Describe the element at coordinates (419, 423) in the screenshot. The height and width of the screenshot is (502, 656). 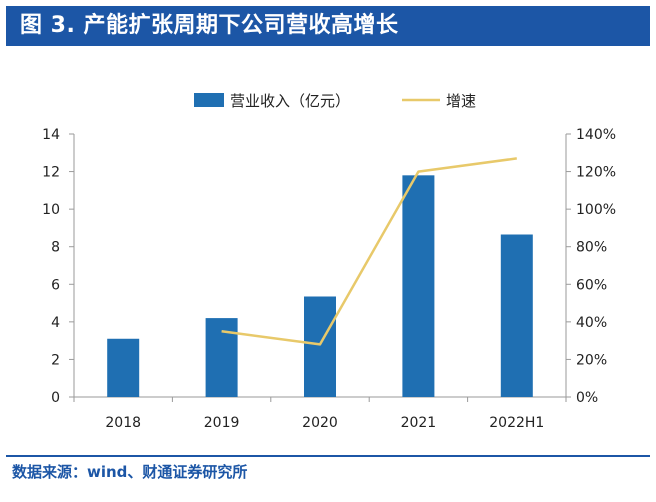
I see `x-tick-label: 2021` at that location.